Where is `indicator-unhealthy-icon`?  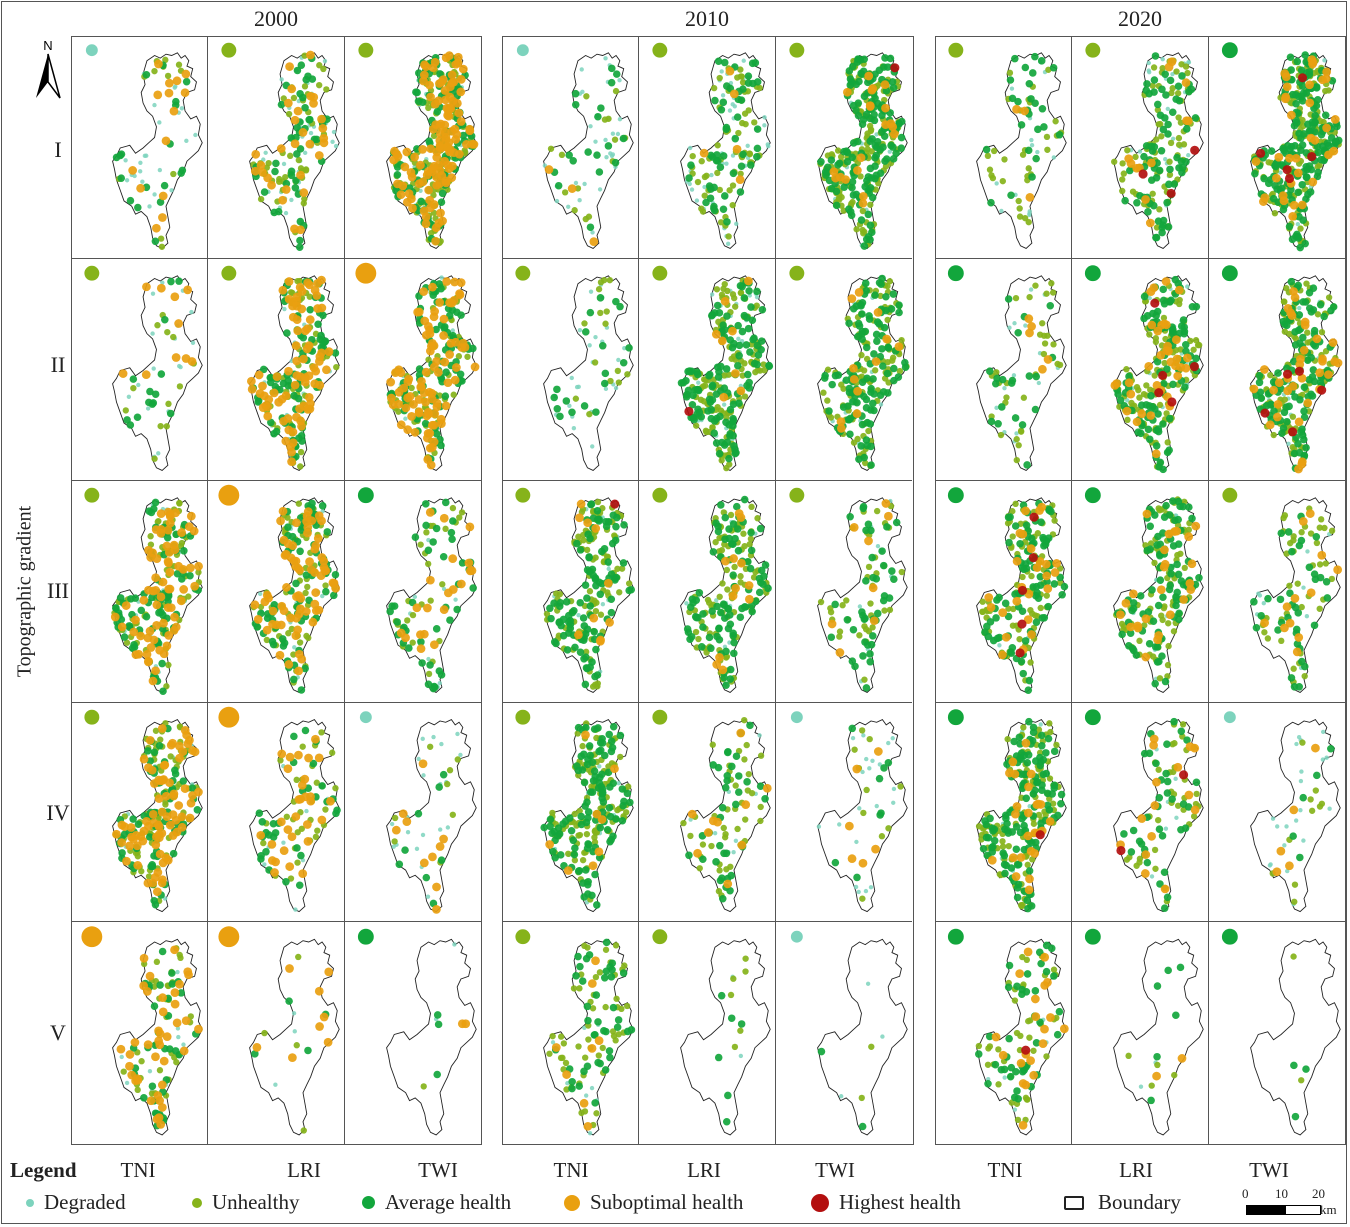
indicator-unhealthy-icon is located at coordinates (797, 273).